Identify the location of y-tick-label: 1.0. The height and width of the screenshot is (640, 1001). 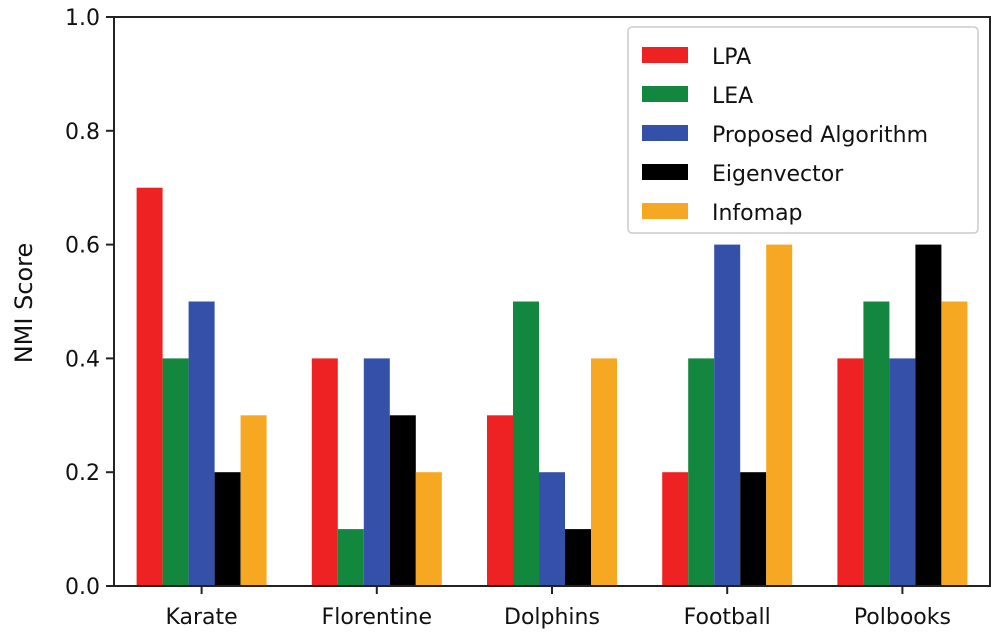
(82, 18).